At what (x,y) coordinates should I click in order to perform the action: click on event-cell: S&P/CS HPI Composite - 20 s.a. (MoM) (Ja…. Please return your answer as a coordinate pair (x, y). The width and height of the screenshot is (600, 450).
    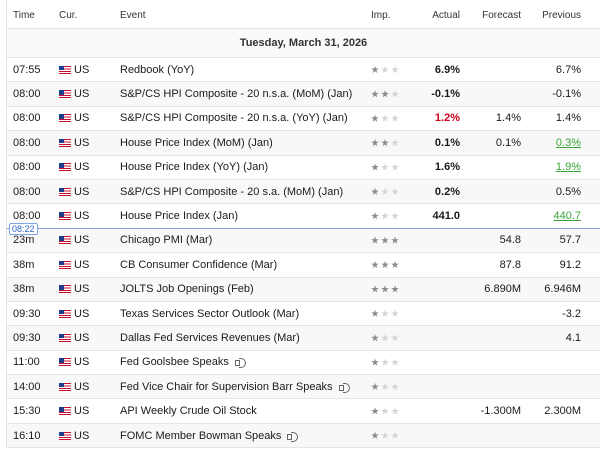
    Looking at the image, I should click on (231, 192).